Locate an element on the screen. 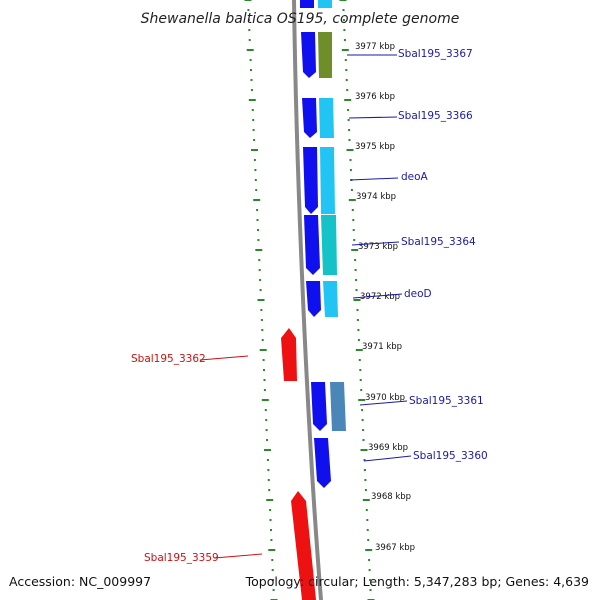  kbp-label: 3970 kbp is located at coordinates (385, 398).